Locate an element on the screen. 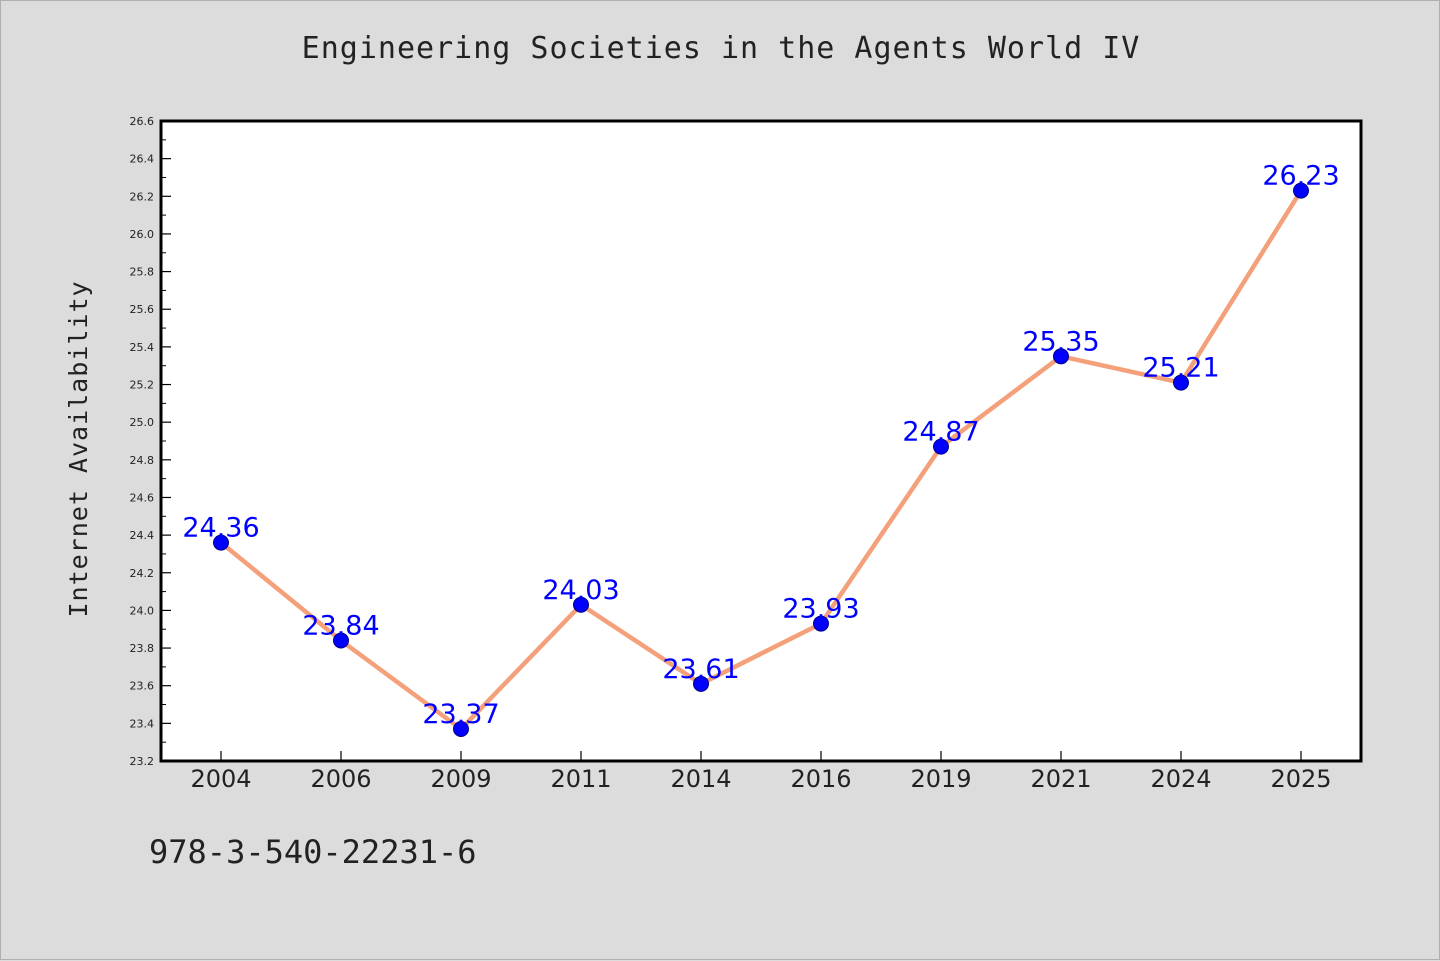  y-tick-label: 25.4 is located at coordinates (142, 347).